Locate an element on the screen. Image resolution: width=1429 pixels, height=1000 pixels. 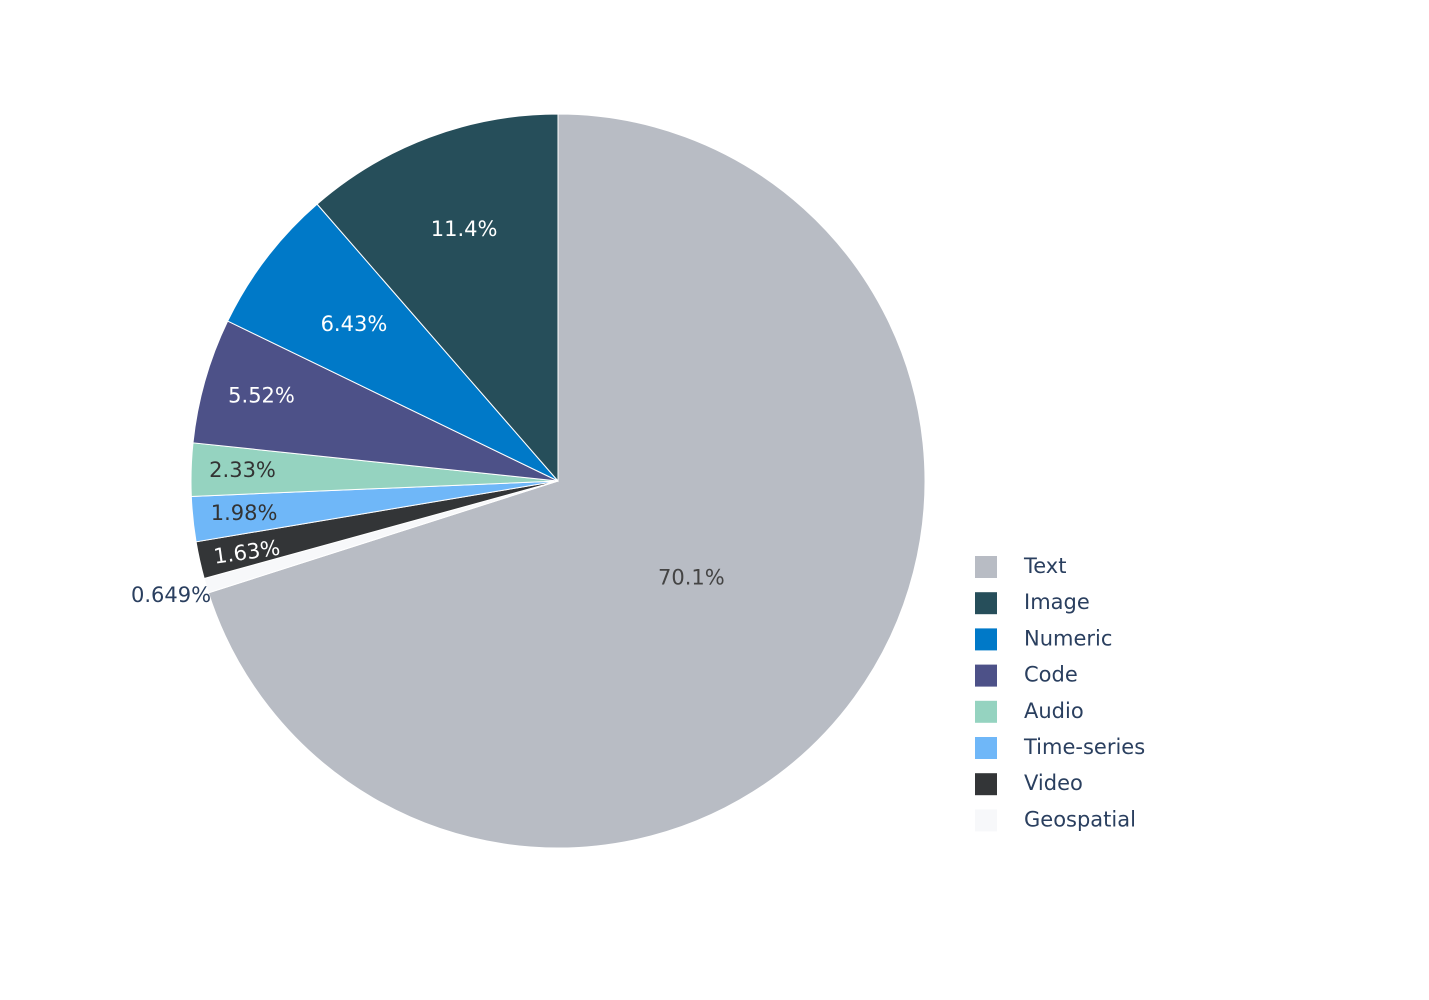
legend-swatch-text is located at coordinates (986, 567).